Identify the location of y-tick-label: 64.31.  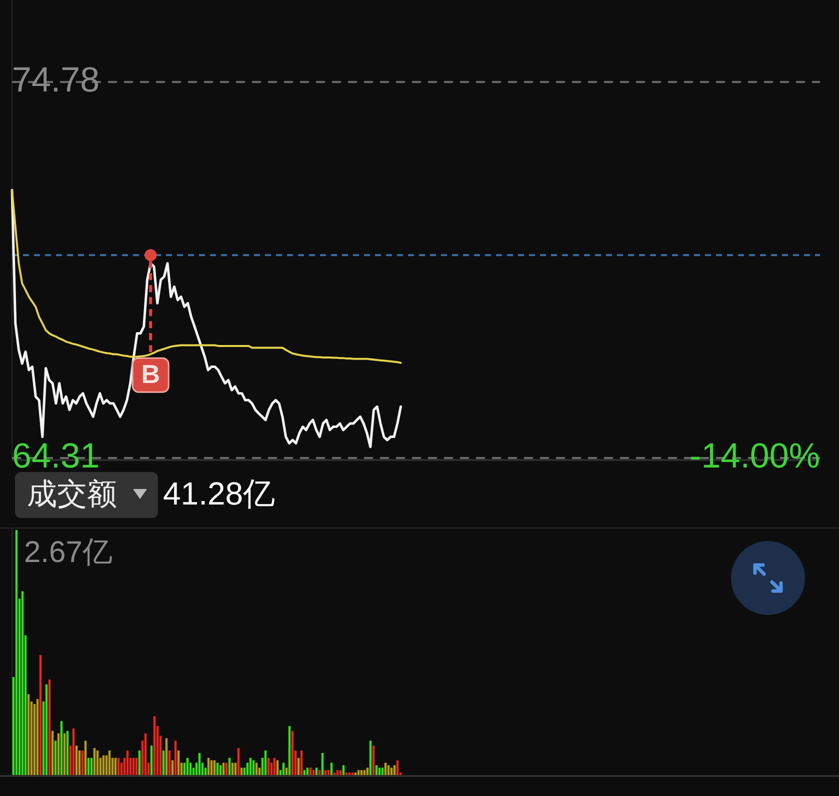
(56, 456).